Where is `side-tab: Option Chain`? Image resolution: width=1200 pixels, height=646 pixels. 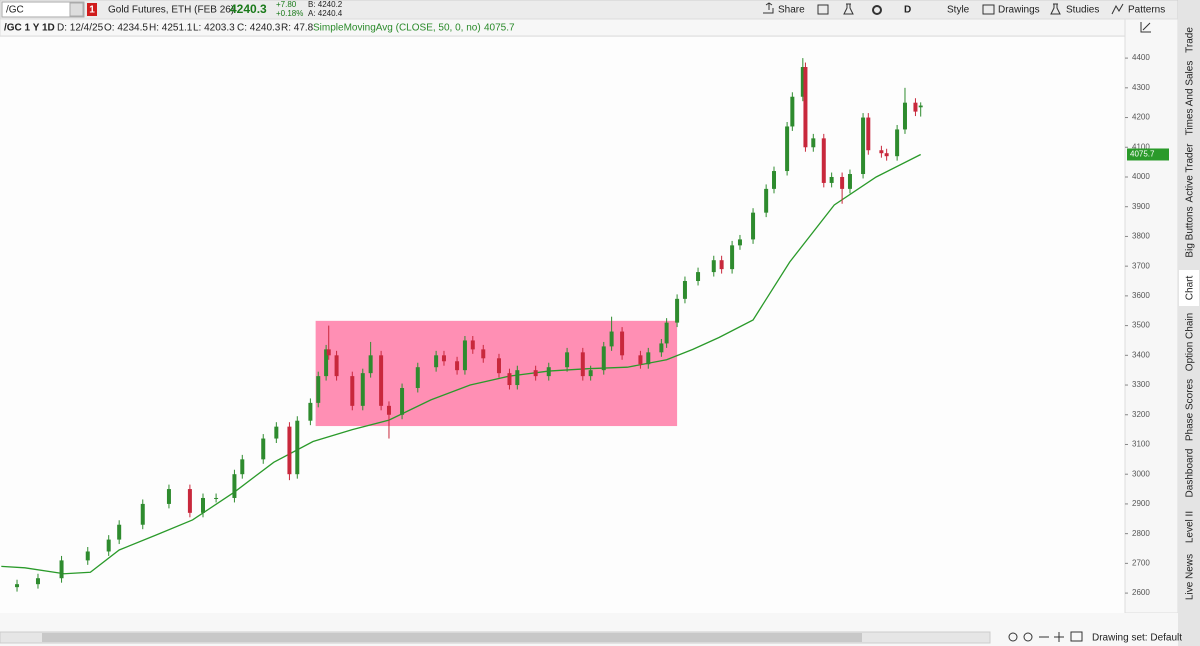
side-tab: Option Chain is located at coordinates (1190, 342).